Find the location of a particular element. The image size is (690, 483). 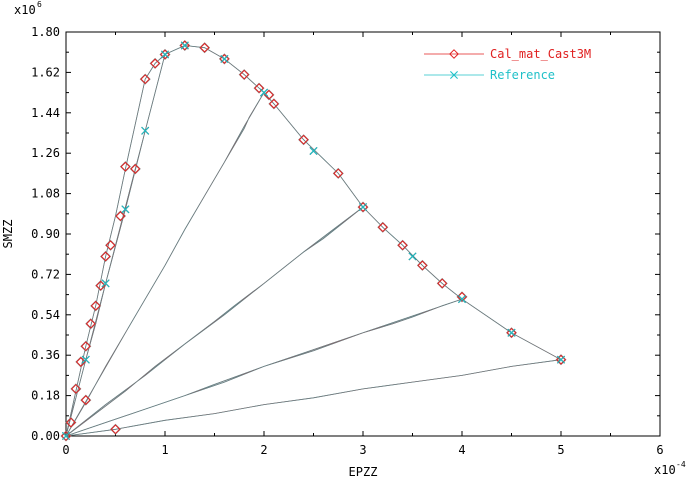

x-tick-label: 2 is located at coordinates (263, 450).